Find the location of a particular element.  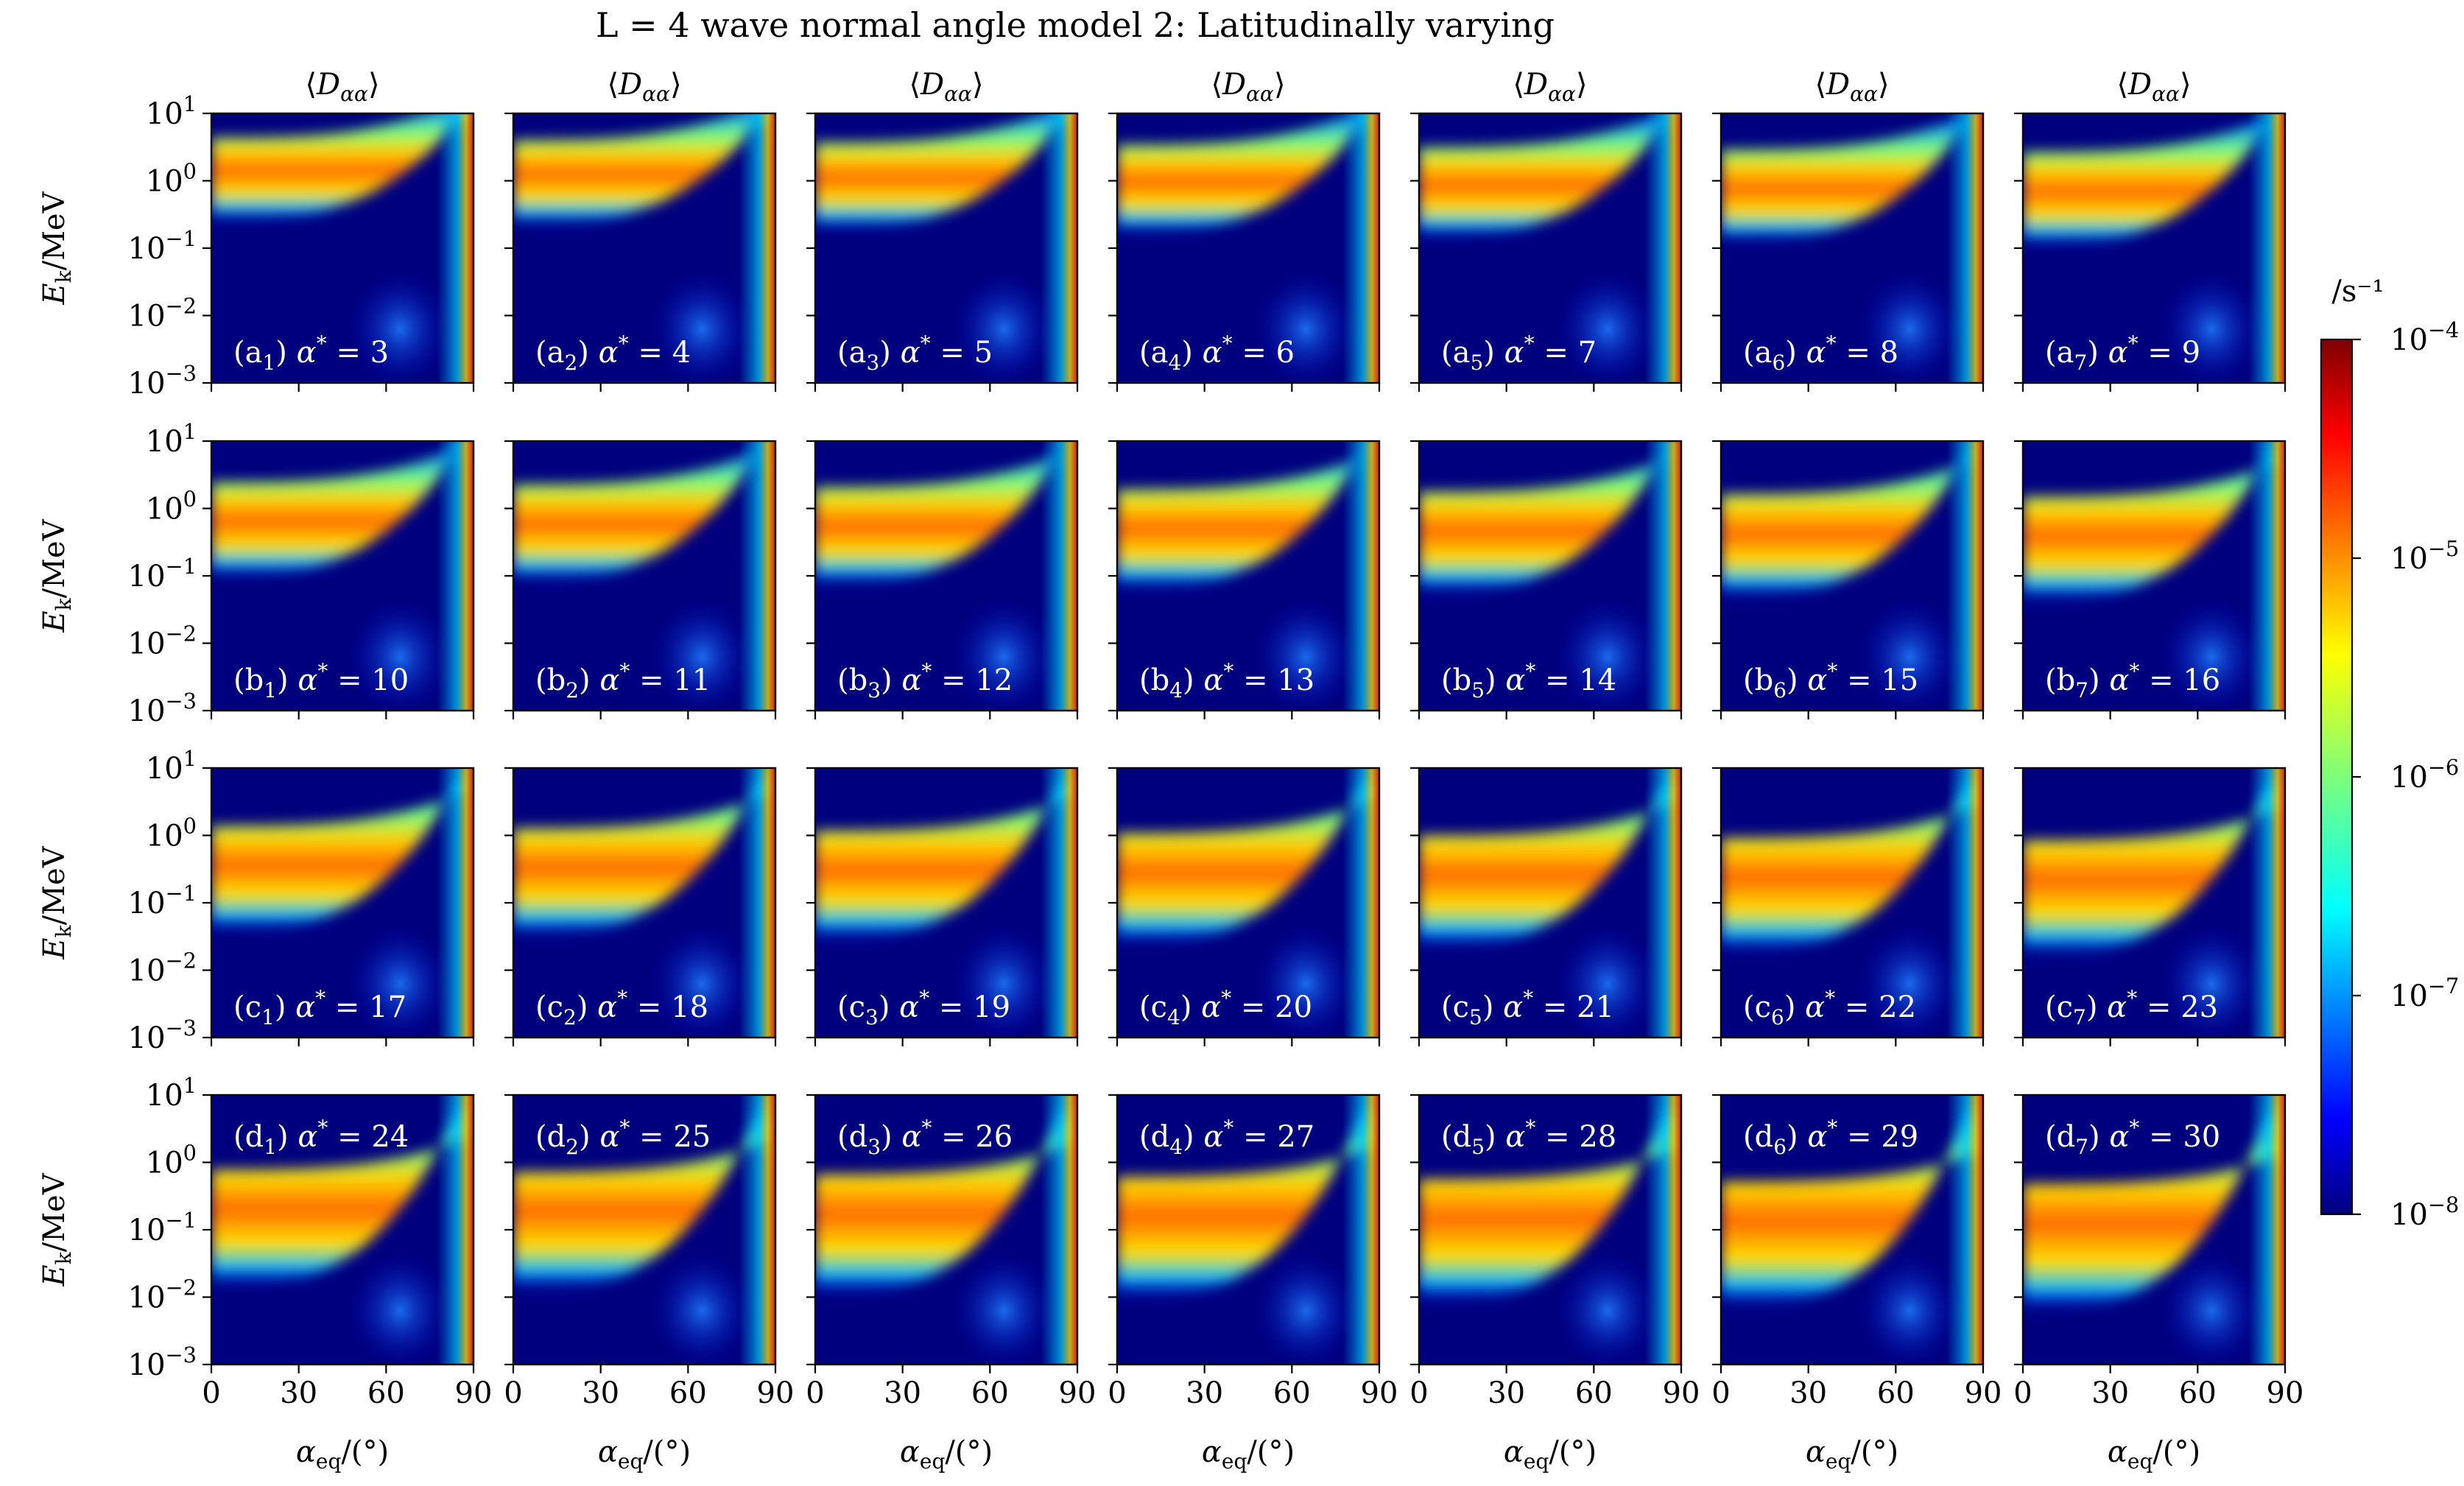

colorbar-tick-label: 10⁻⁵ is located at coordinates (2424, 556).